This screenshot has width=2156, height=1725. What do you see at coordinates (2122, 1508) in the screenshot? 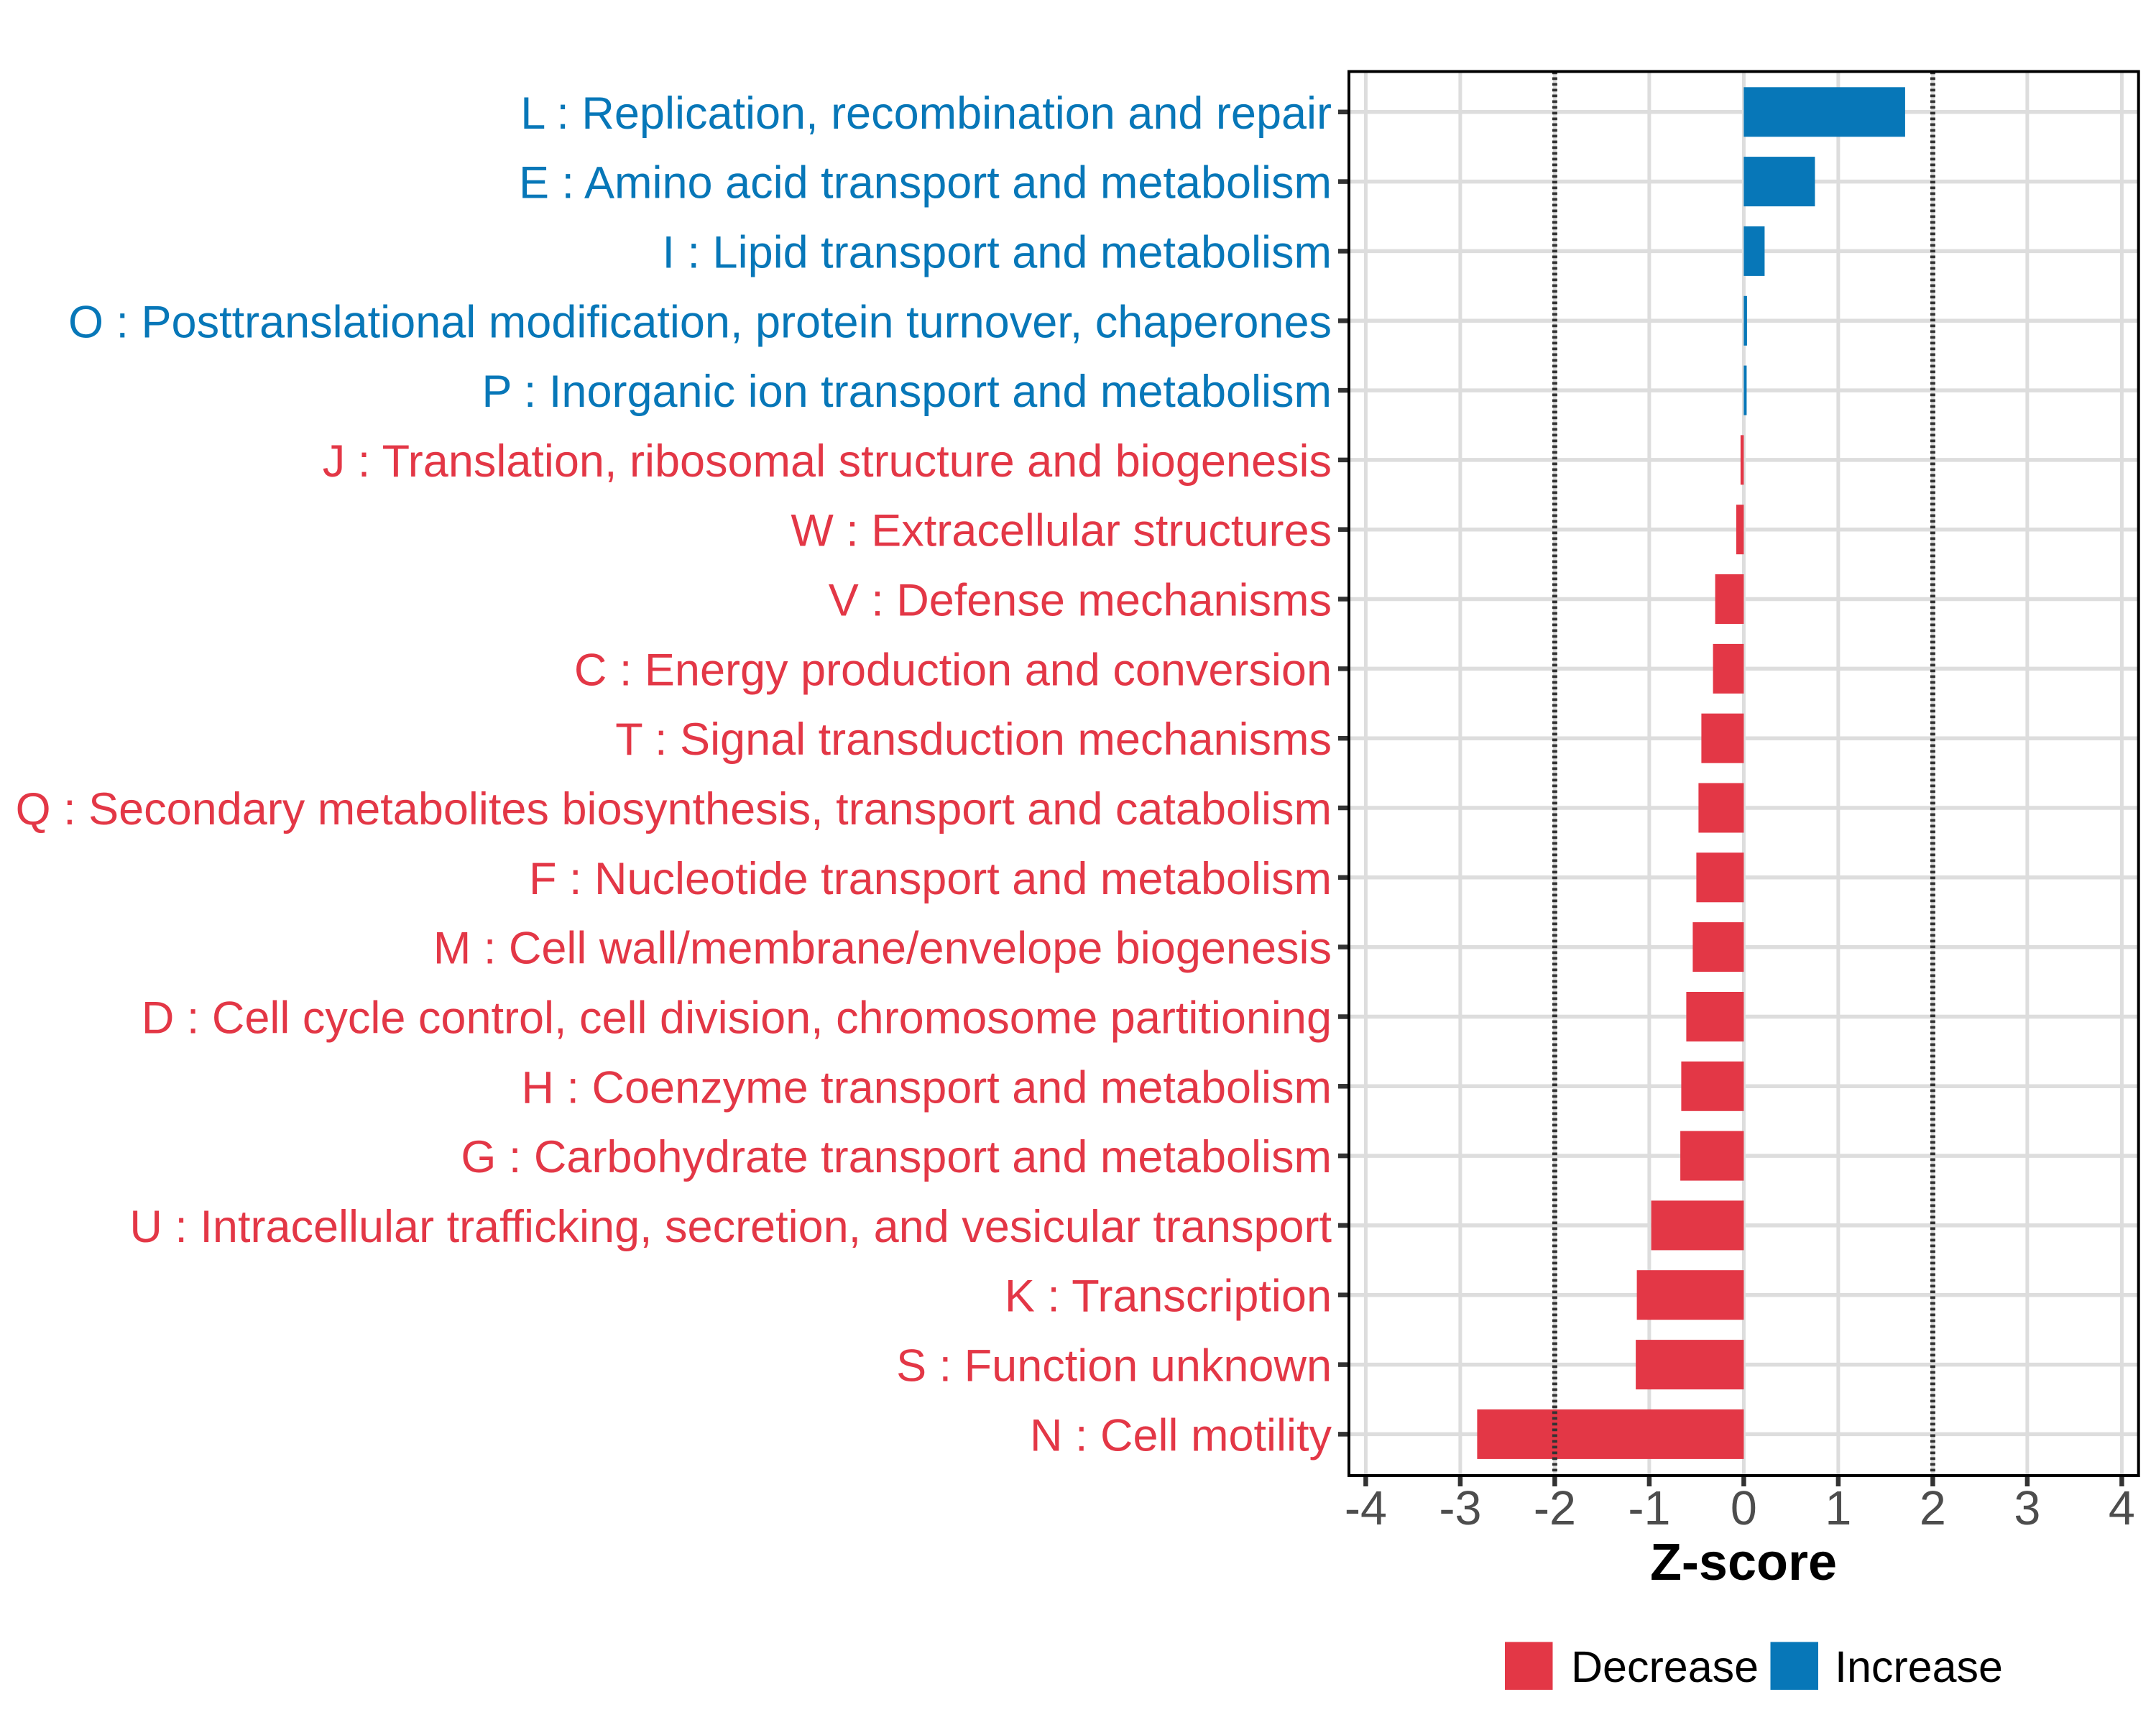
I see `svg-text: 4` at bounding box center [2122, 1508].